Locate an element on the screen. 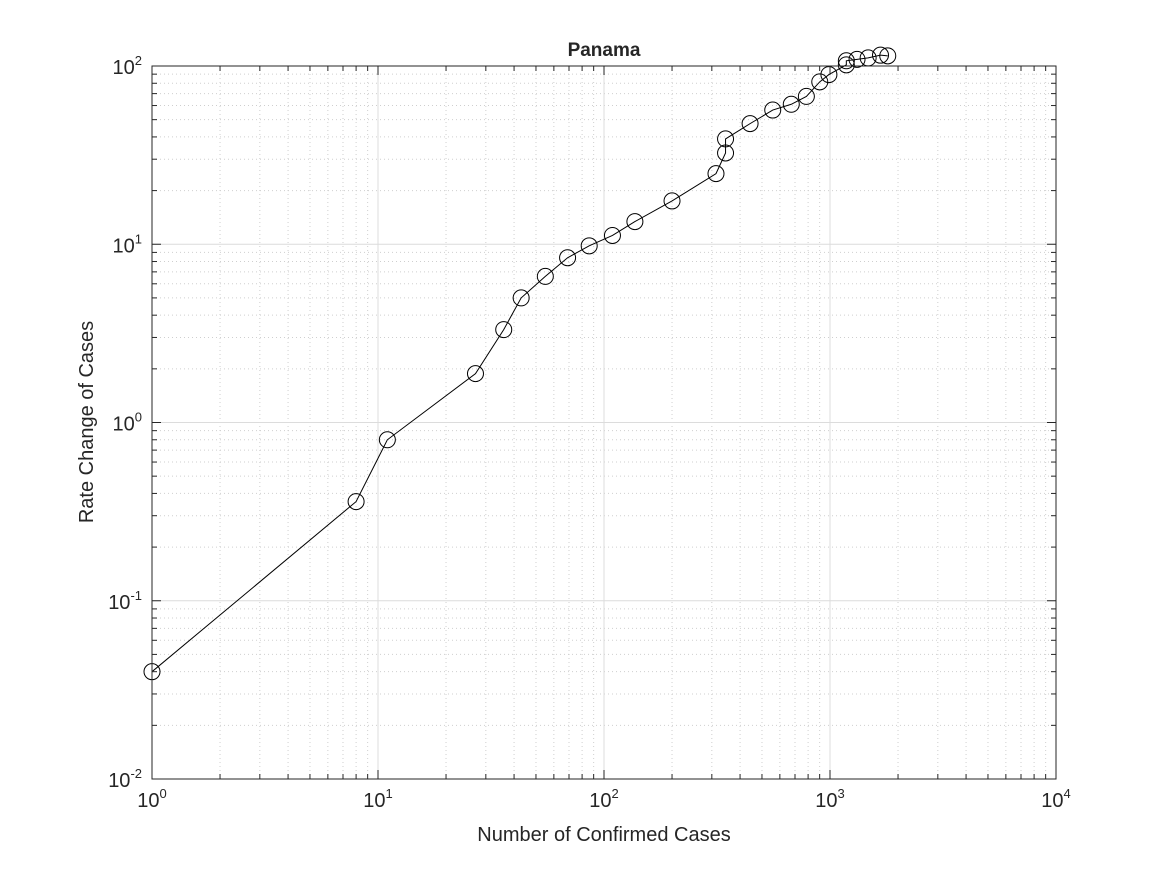 Image resolution: width=1167 pixels, height=875 pixels. y-tick-label: 10⁻² is located at coordinates (125, 779).